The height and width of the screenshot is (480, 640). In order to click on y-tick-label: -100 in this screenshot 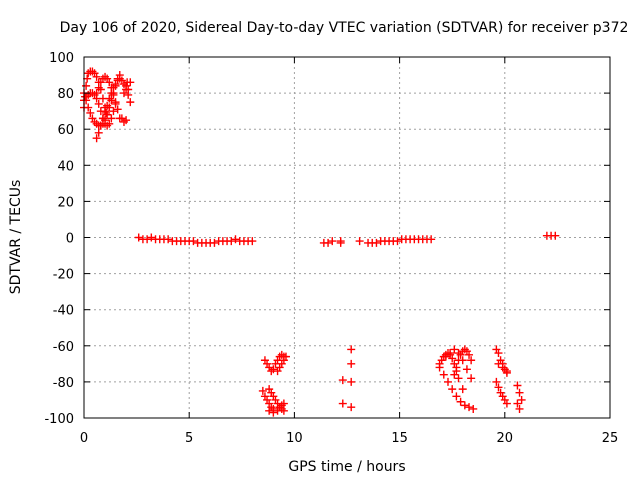, I will do `click(59, 419)`.